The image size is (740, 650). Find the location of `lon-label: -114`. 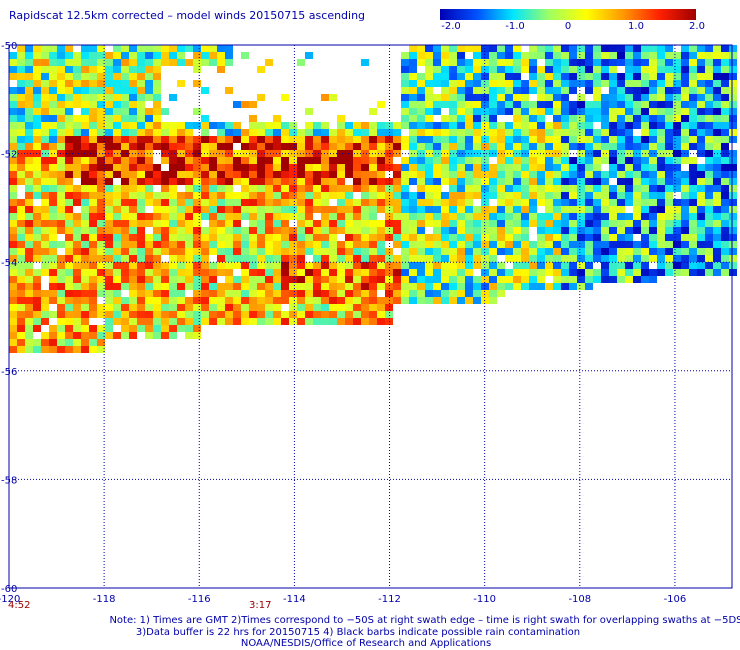

lon-label: -114 is located at coordinates (294, 599).